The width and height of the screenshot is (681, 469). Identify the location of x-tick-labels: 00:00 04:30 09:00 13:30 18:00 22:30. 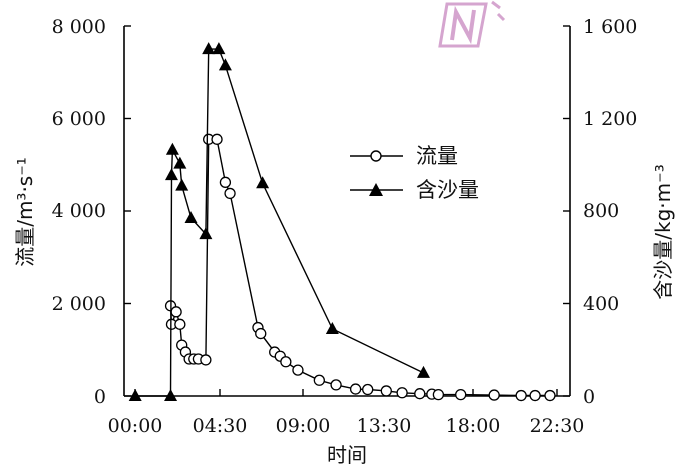
(346, 426).